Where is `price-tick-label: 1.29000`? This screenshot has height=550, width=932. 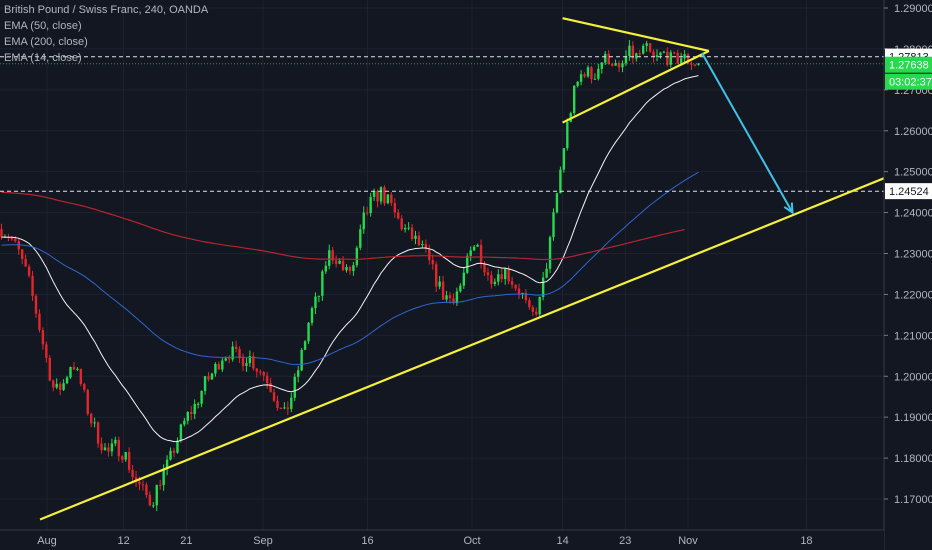 price-tick-label: 1.29000 is located at coordinates (913, 9).